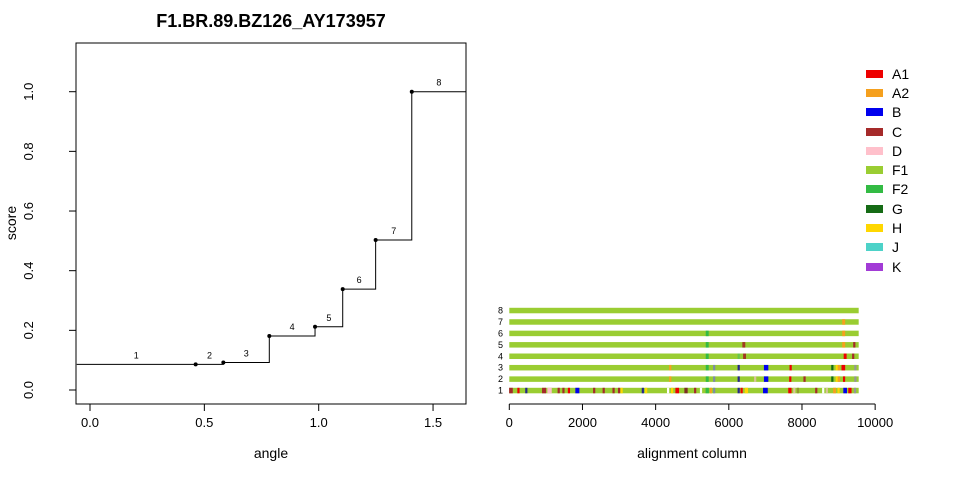 The width and height of the screenshot is (960, 480). What do you see at coordinates (359, 280) in the screenshot?
I see `segment-label: 6` at bounding box center [359, 280].